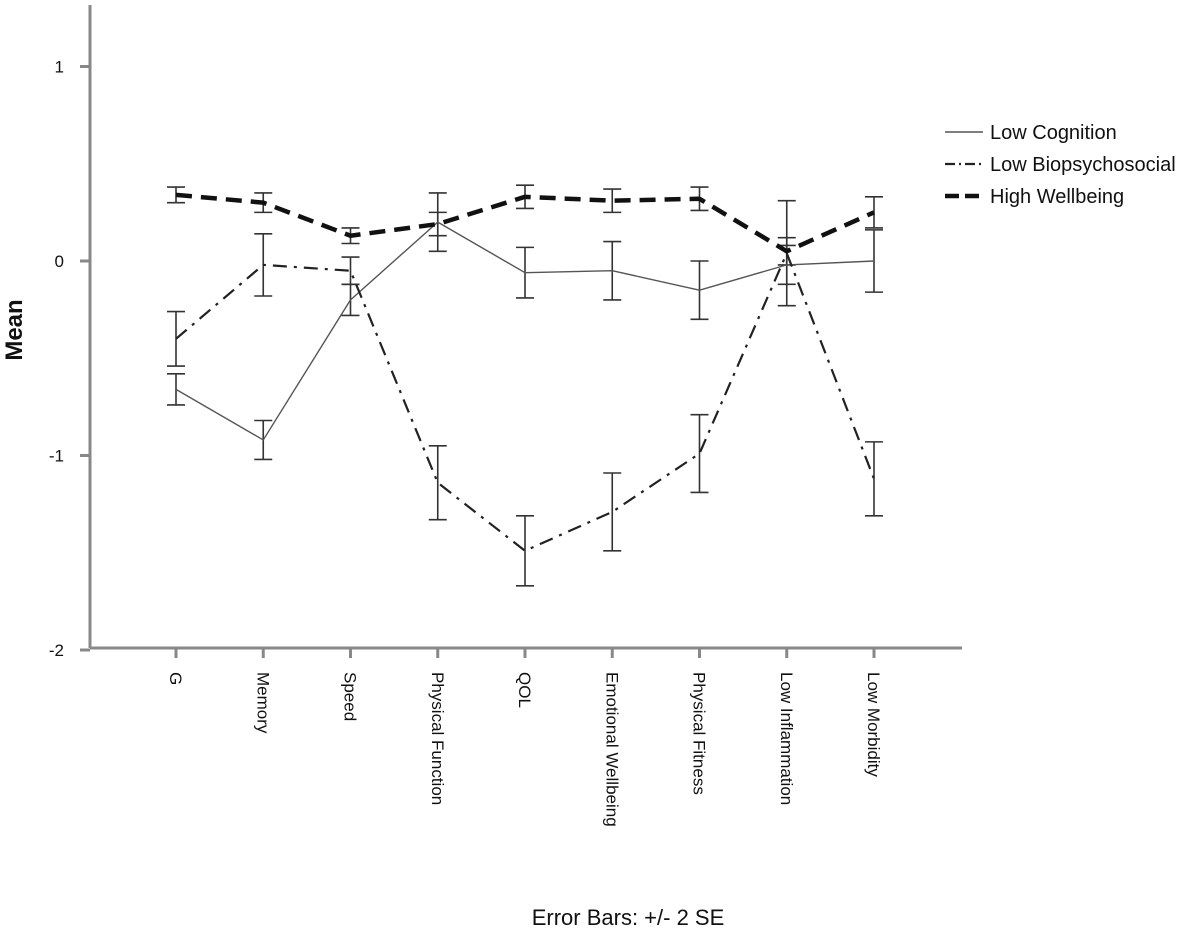  What do you see at coordinates (786, 738) in the screenshot?
I see `x-tick-label: Low Inflammation` at bounding box center [786, 738].